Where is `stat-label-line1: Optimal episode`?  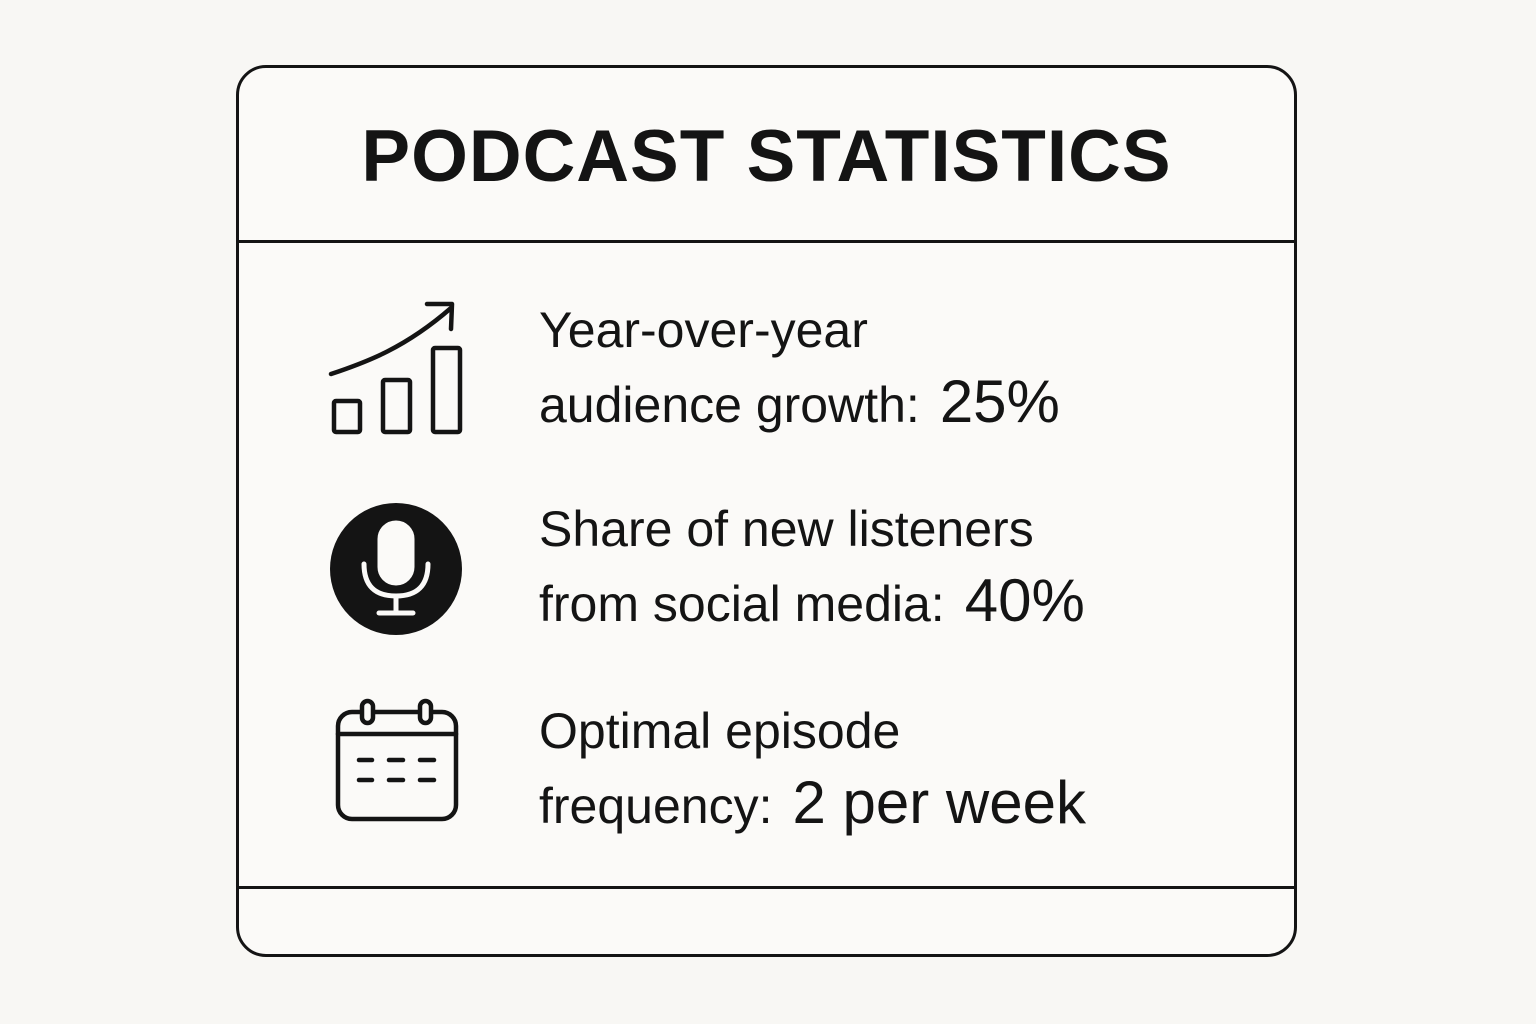 stat-label-line1: Optimal episode is located at coordinates (720, 731).